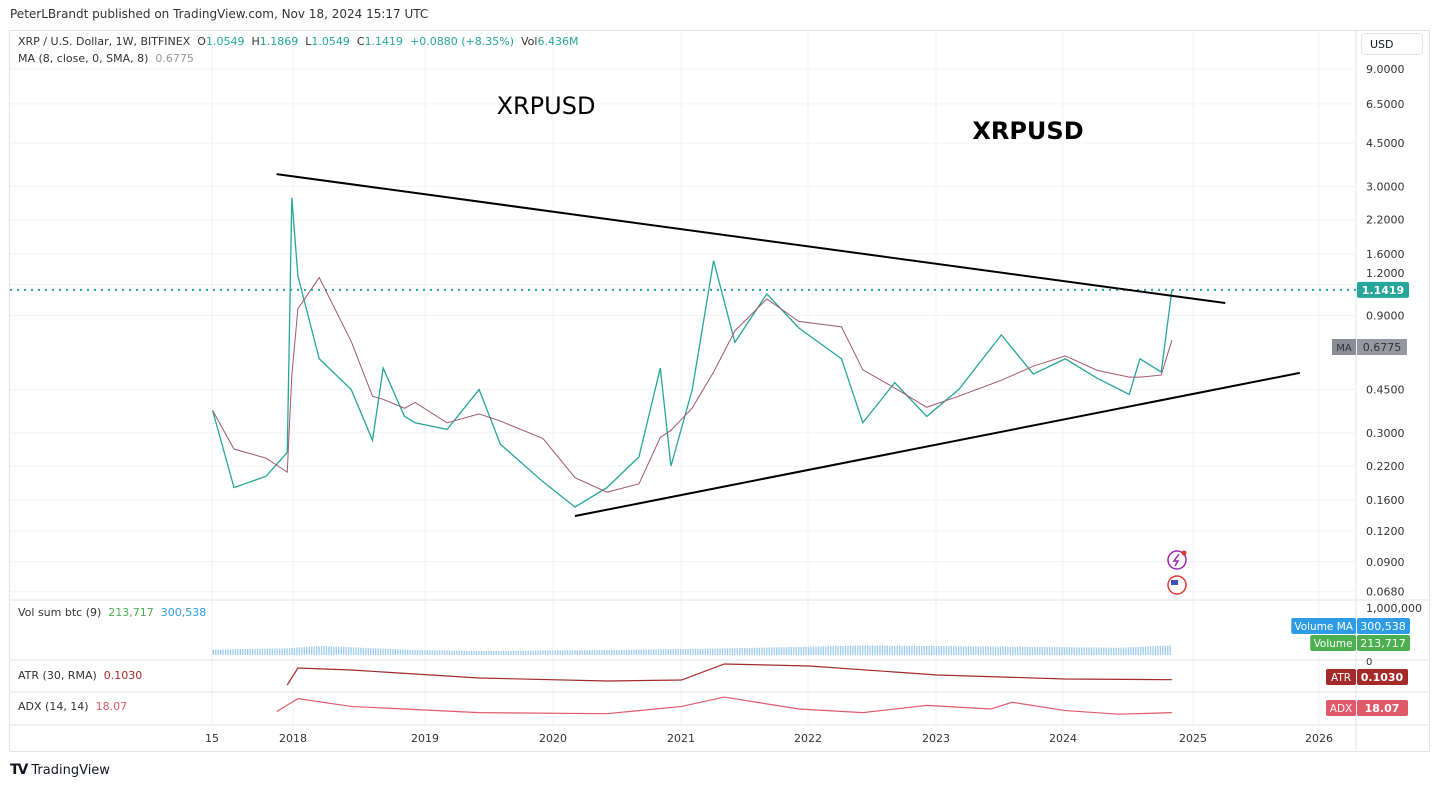 The height and width of the screenshot is (787, 1438). I want to click on volume-legend: Vol sum btc (9) 213,717 300,538, so click(112, 612).